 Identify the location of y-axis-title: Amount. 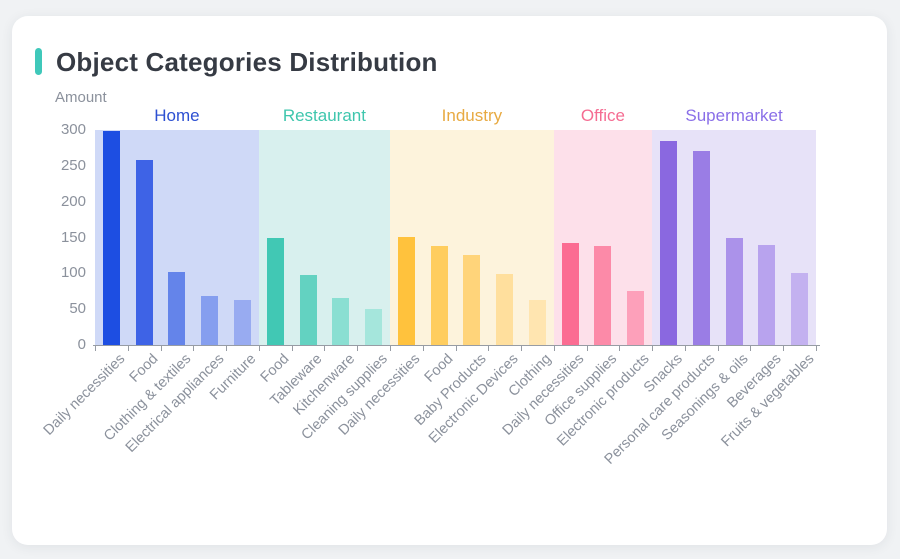
(81, 97).